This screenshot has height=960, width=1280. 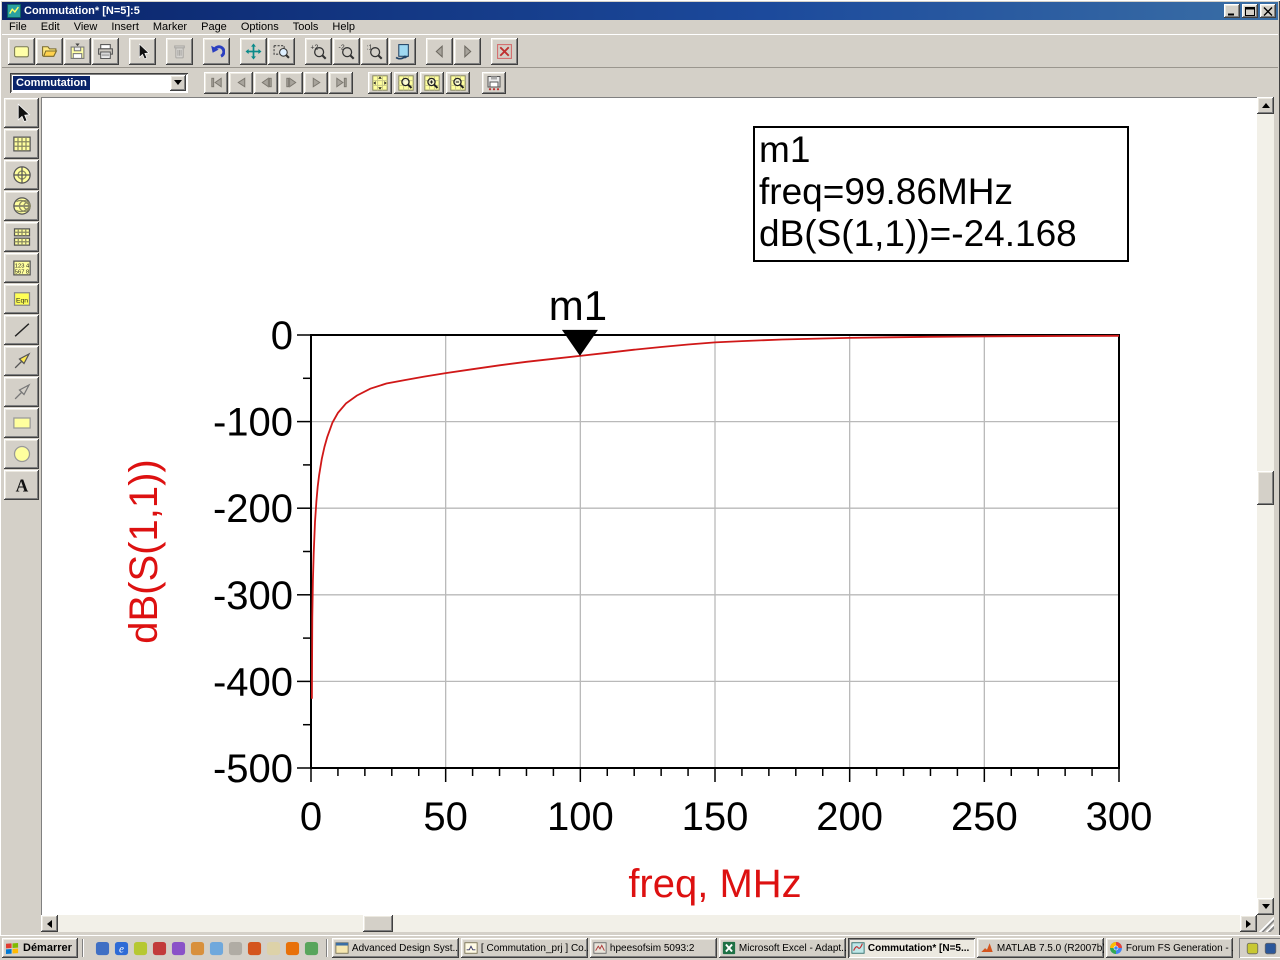 What do you see at coordinates (21, 175) in the screenshot?
I see `polar-plot-button` at bounding box center [21, 175].